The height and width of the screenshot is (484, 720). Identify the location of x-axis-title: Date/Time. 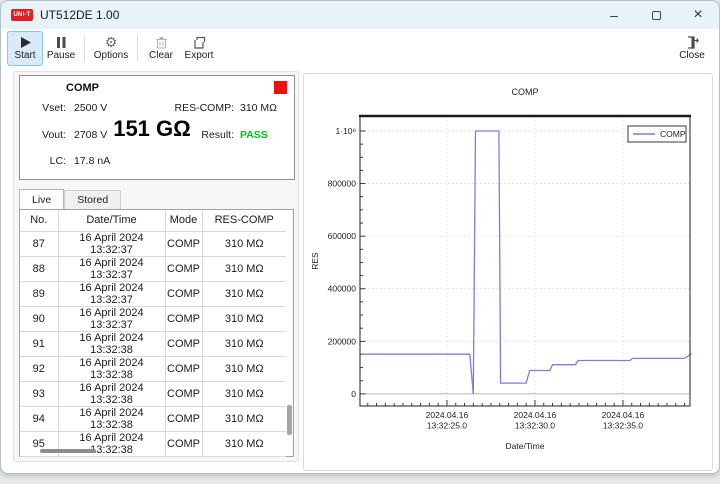
(525, 446).